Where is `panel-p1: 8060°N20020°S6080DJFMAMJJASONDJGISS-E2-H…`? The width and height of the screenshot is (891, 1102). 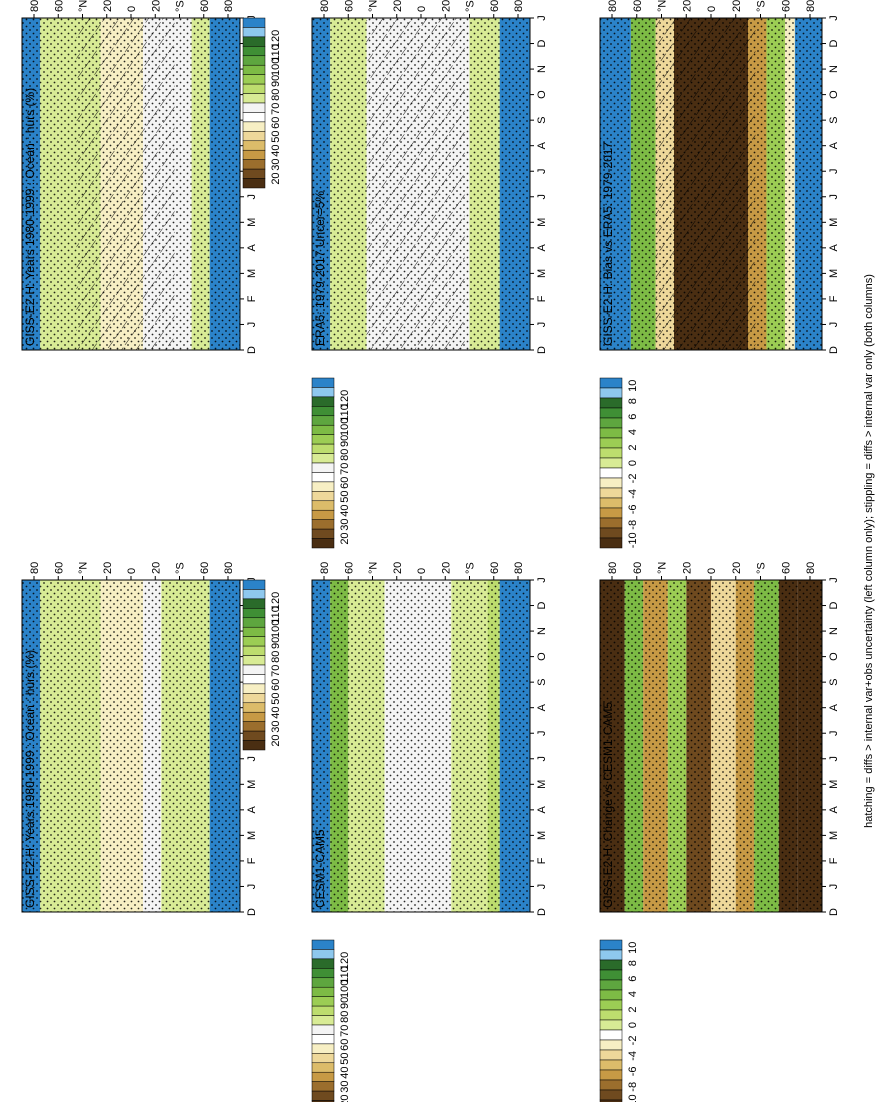 panel-p1: 8060°N20020°S6080DJFMAMJJASONDJGISS-E2-H… is located at coordinates (151, 177).